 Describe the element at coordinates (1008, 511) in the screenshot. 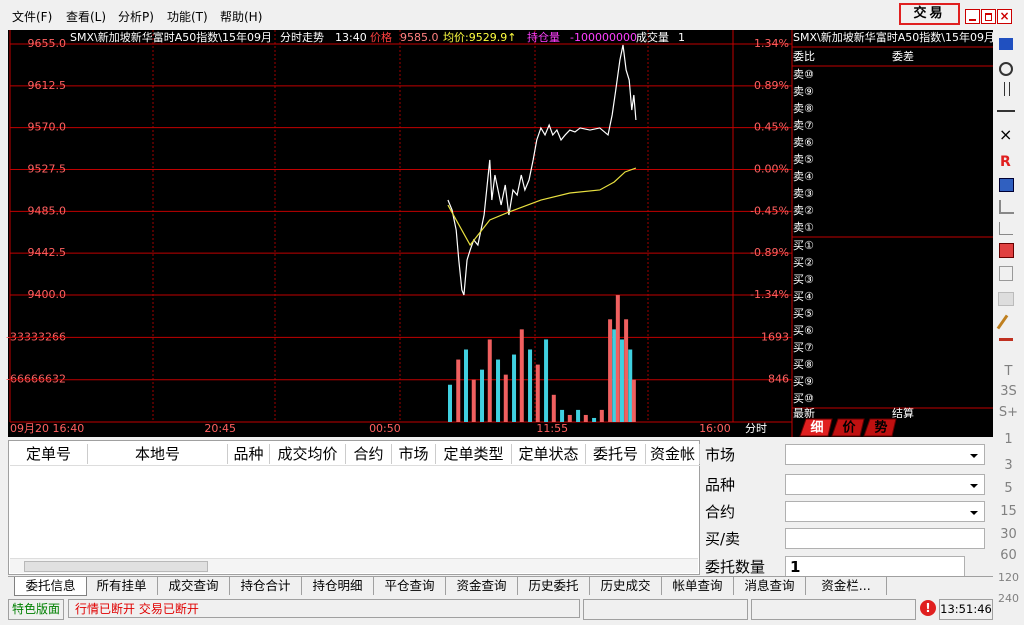

I see `timeframe-button: 15` at that location.